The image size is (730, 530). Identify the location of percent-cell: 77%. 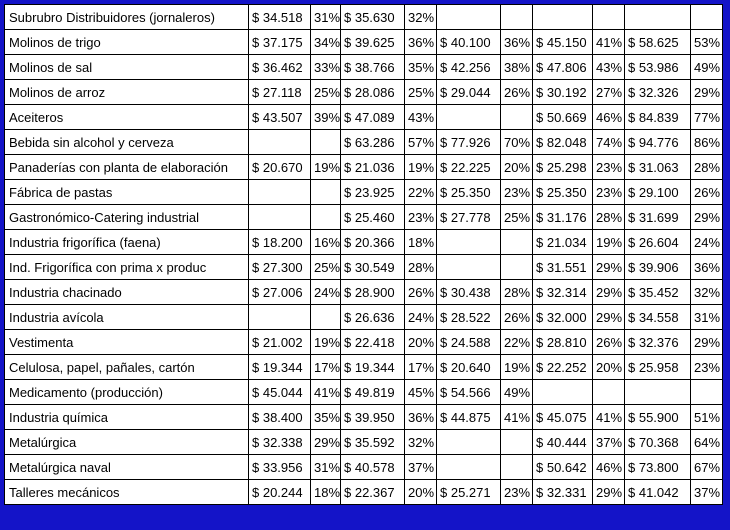
(706, 117).